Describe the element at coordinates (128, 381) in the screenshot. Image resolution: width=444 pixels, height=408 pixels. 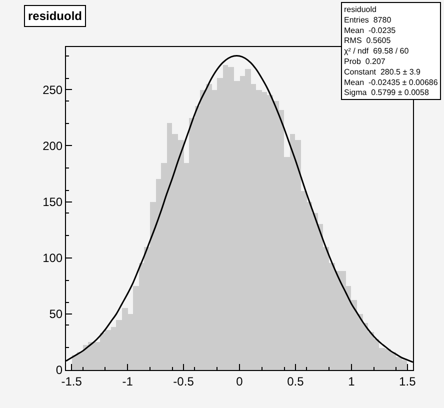
I see `x-tick-label: -1` at that location.